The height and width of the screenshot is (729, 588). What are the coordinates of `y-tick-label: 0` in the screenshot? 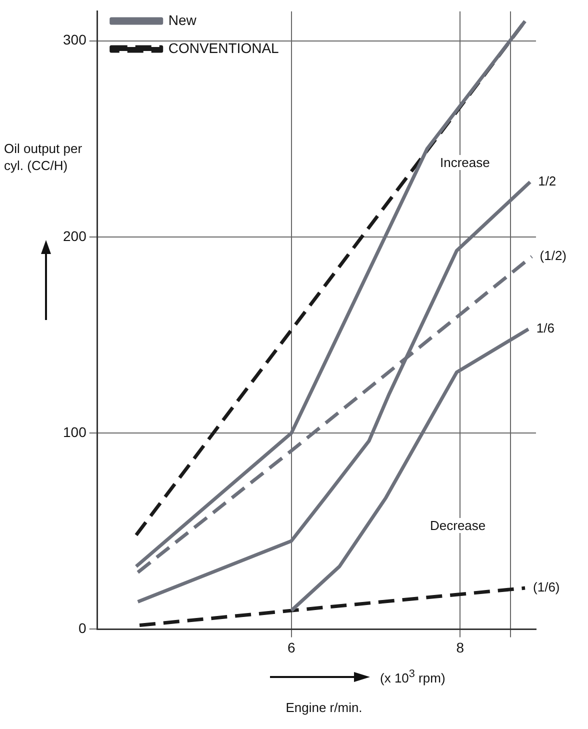 It's located at (82, 628).